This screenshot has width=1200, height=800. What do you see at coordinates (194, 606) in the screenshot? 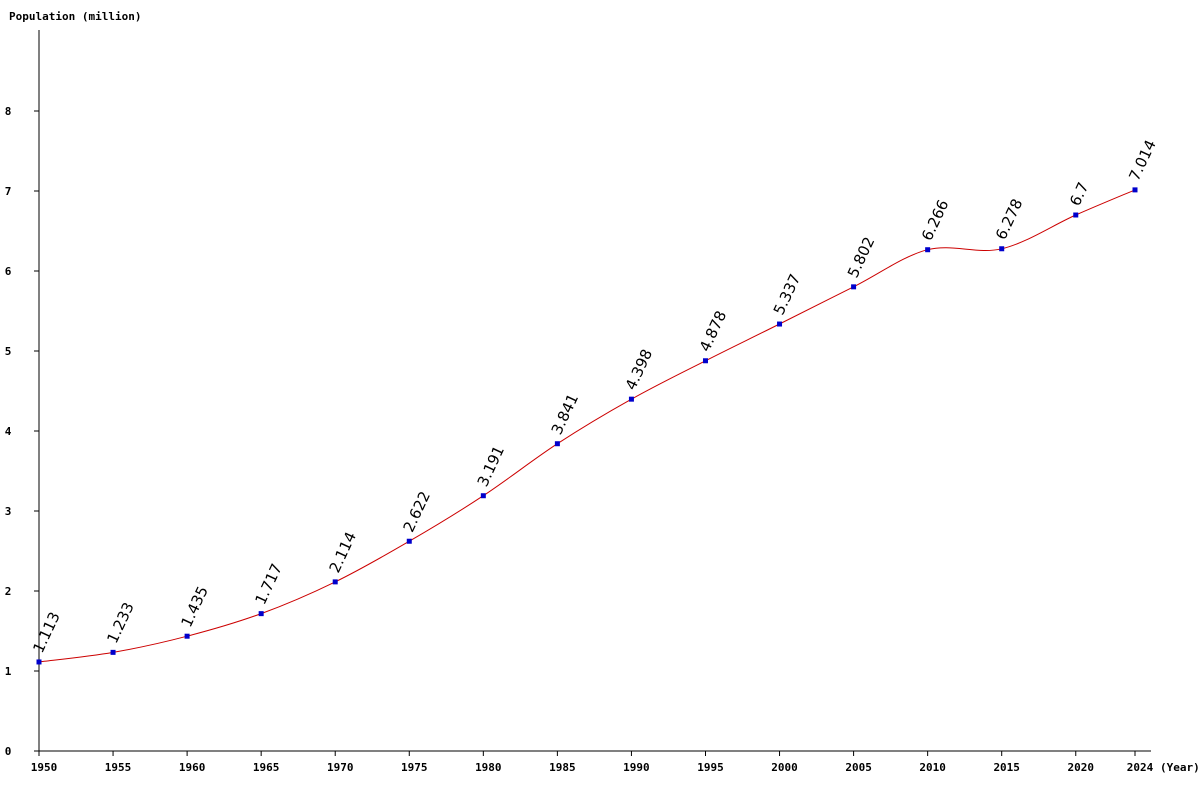
I see `data-label: 1.435` at bounding box center [194, 606].